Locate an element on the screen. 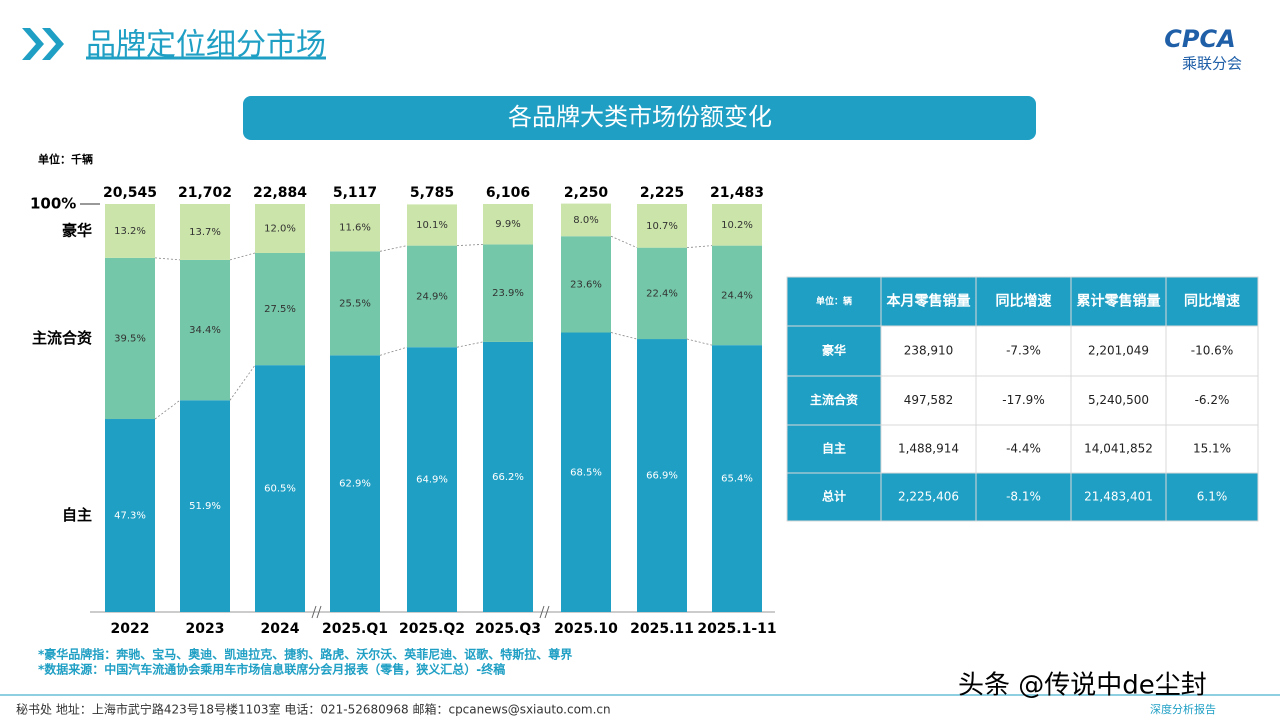 Image resolution: width=1280 pixels, height=720 pixels. data-label: 10.7% is located at coordinates (662, 226).